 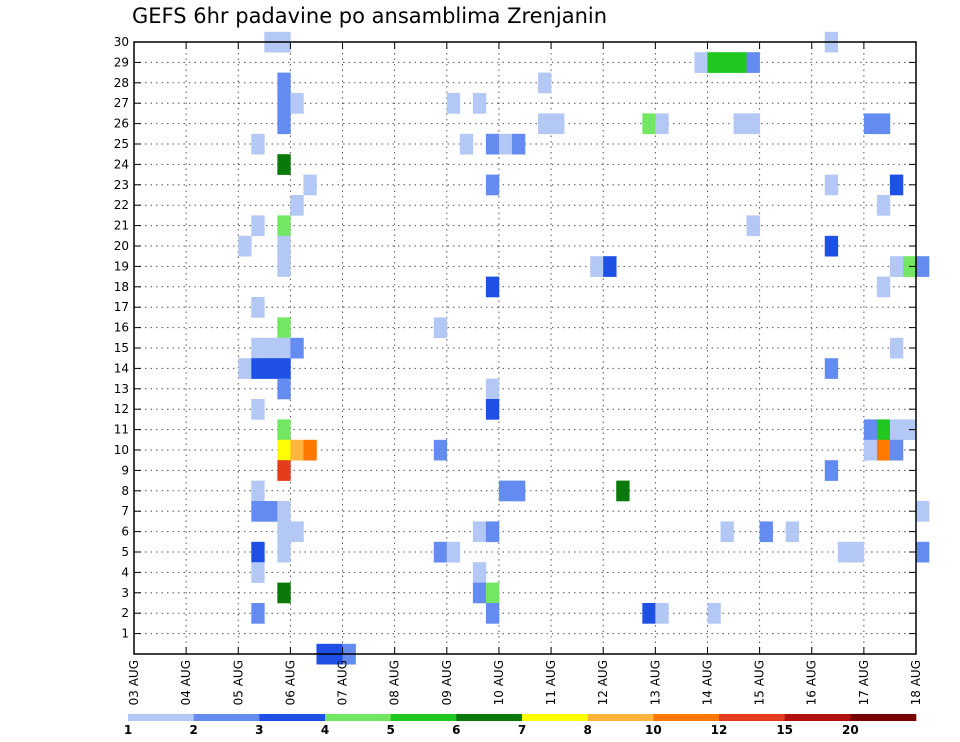 I want to click on y-tick-label: 5, so click(x=125, y=552).